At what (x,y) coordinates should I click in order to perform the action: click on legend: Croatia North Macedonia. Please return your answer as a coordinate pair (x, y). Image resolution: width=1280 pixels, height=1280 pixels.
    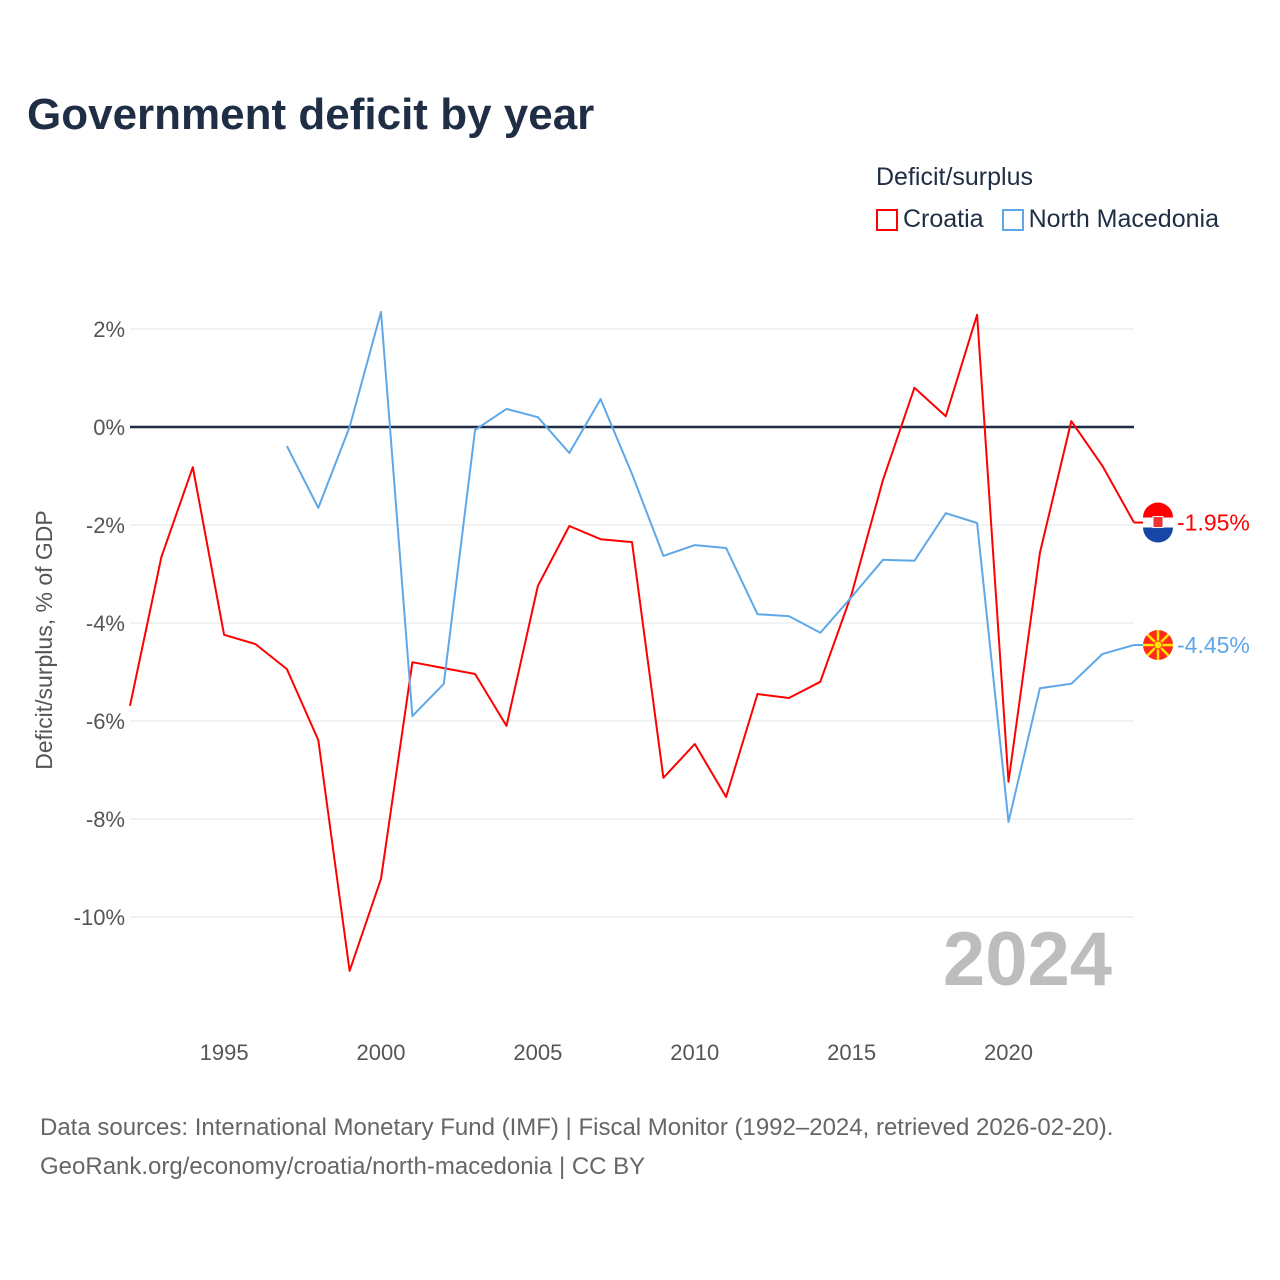
    Looking at the image, I should click on (1047, 219).